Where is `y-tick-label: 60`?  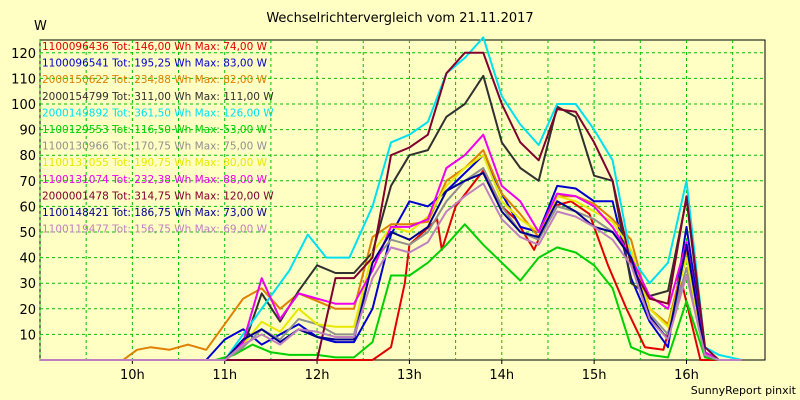 y-tick-label: 60 is located at coordinates (27, 207).